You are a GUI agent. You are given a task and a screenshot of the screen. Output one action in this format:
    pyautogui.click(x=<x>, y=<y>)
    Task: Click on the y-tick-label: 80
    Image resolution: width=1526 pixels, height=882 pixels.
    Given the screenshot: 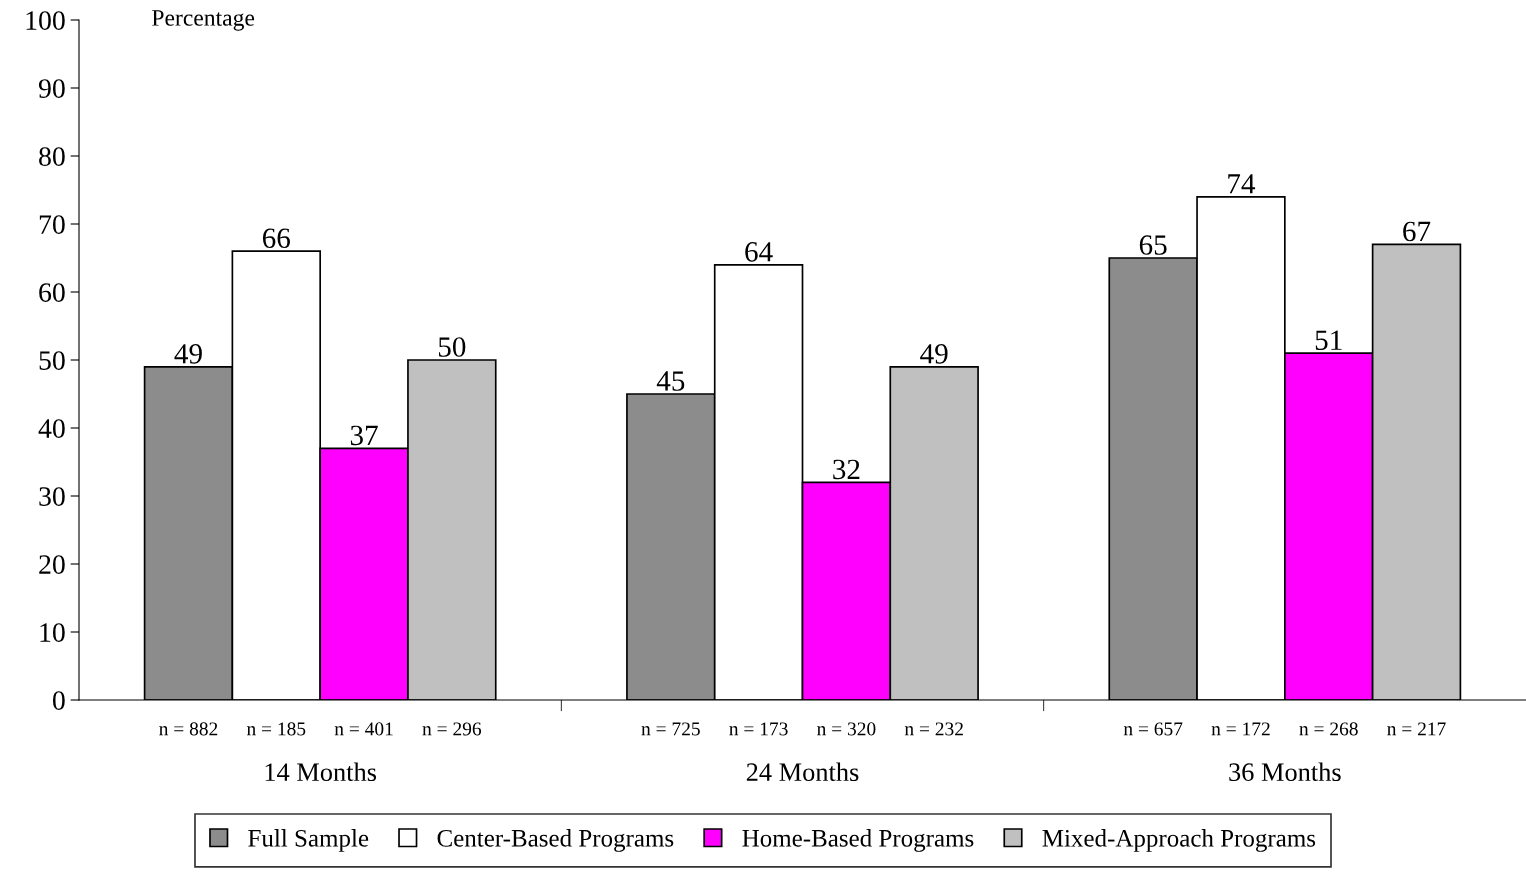 What is the action you would take?
    pyautogui.click(x=52, y=156)
    